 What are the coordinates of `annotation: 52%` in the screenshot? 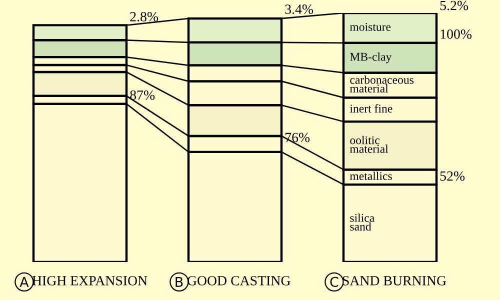 It's located at (452, 176).